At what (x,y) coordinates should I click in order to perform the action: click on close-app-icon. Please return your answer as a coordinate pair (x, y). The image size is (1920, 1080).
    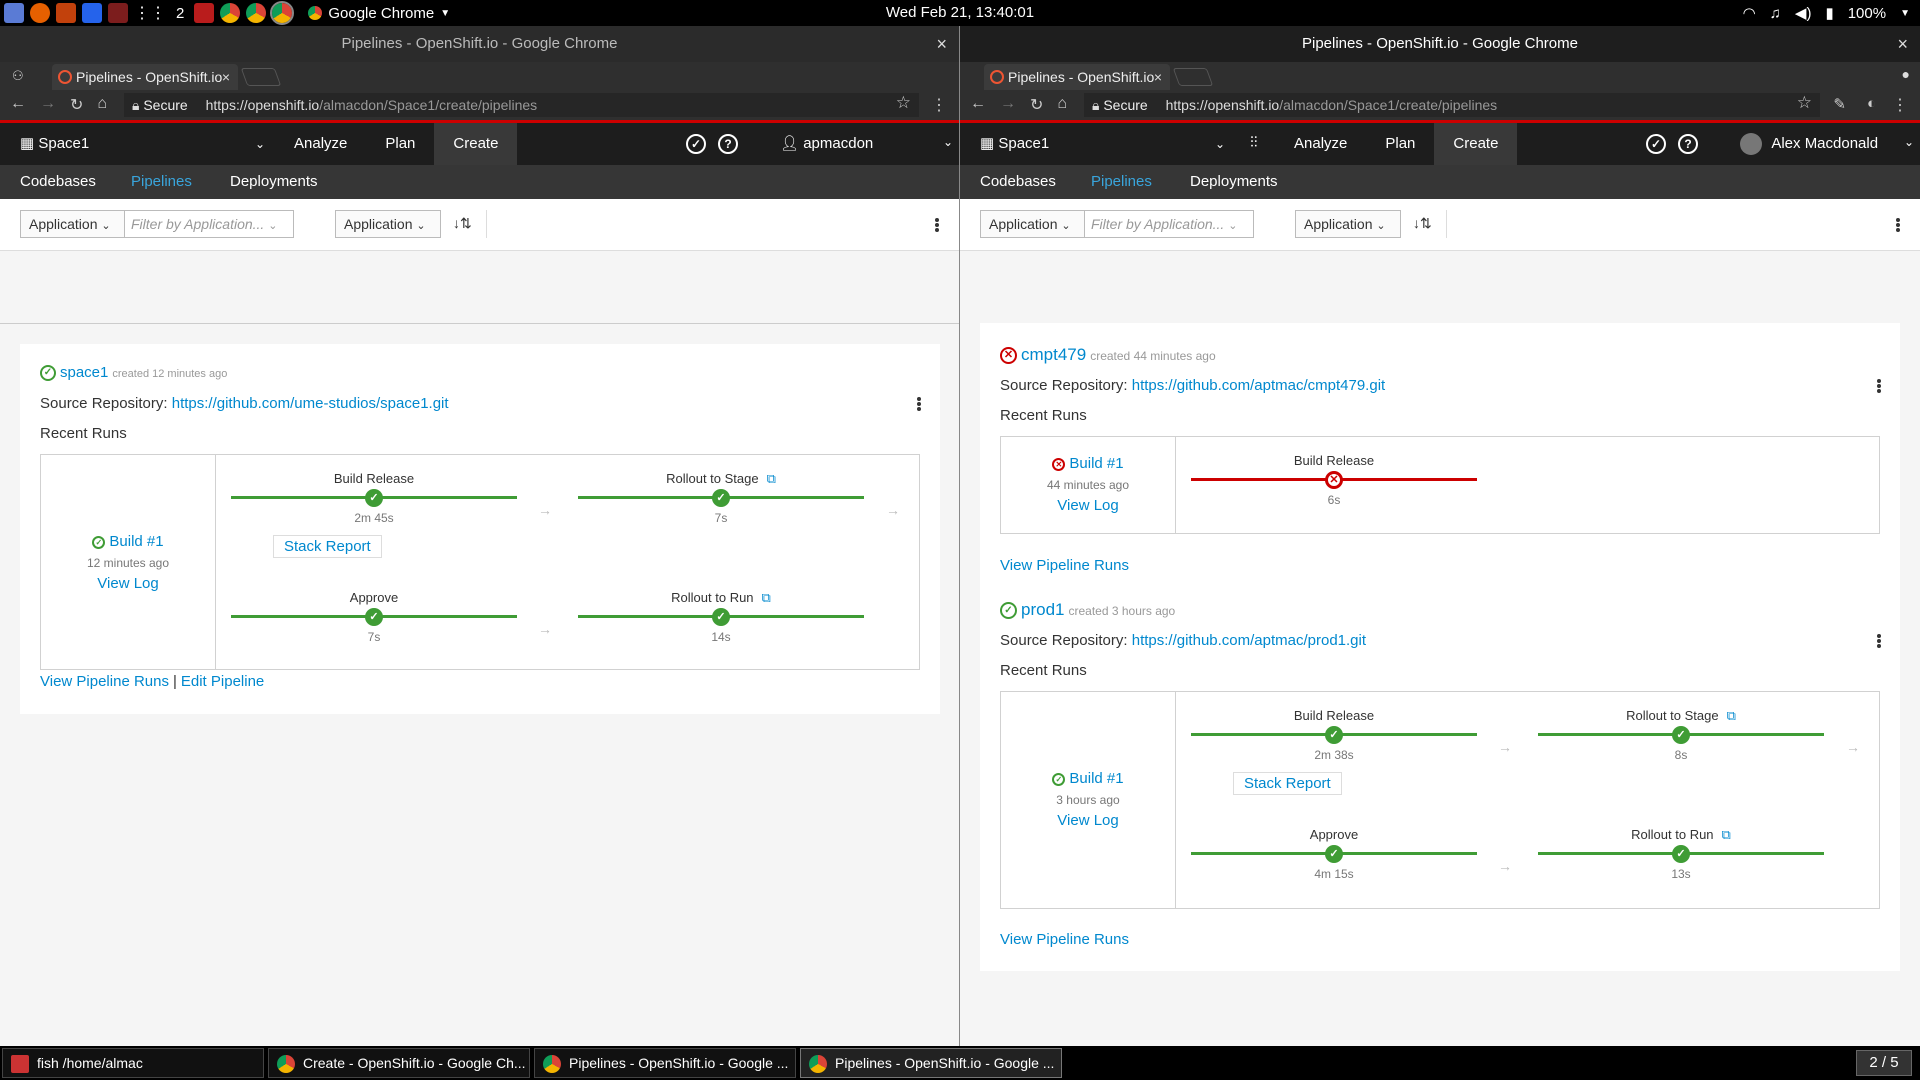
    Looking at the image, I should click on (66, 13).